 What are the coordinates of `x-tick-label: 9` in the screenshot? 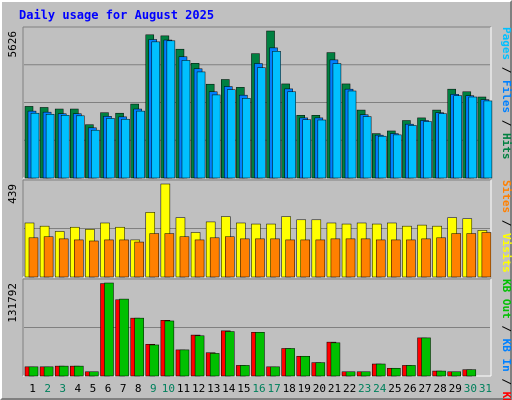 It's located at (153, 388).